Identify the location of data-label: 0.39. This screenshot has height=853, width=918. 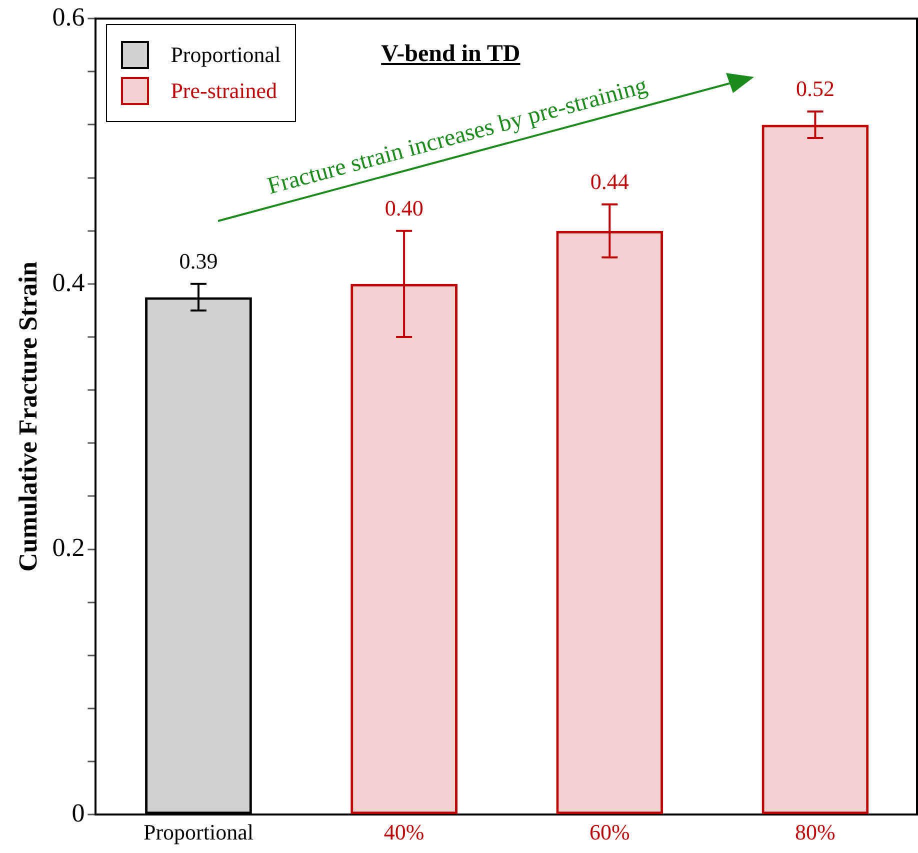
(198, 261).